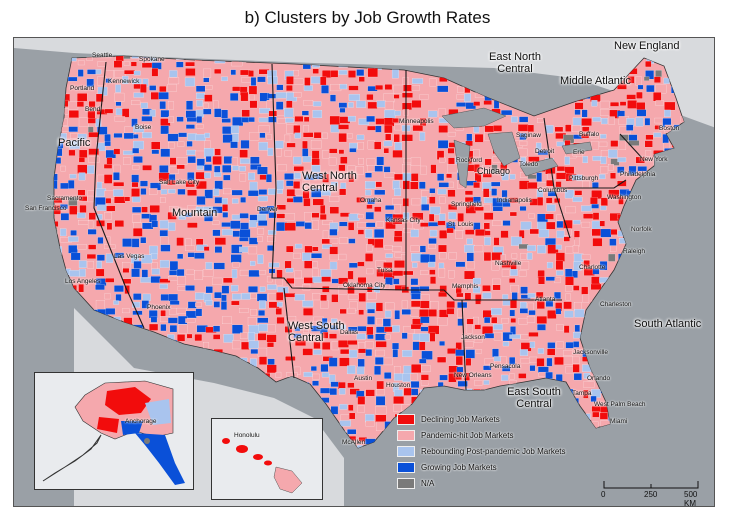  Describe the element at coordinates (481, 435) in the screenshot. I see `legend-item-pandemic: Pandemic-hit Job Markets` at that location.